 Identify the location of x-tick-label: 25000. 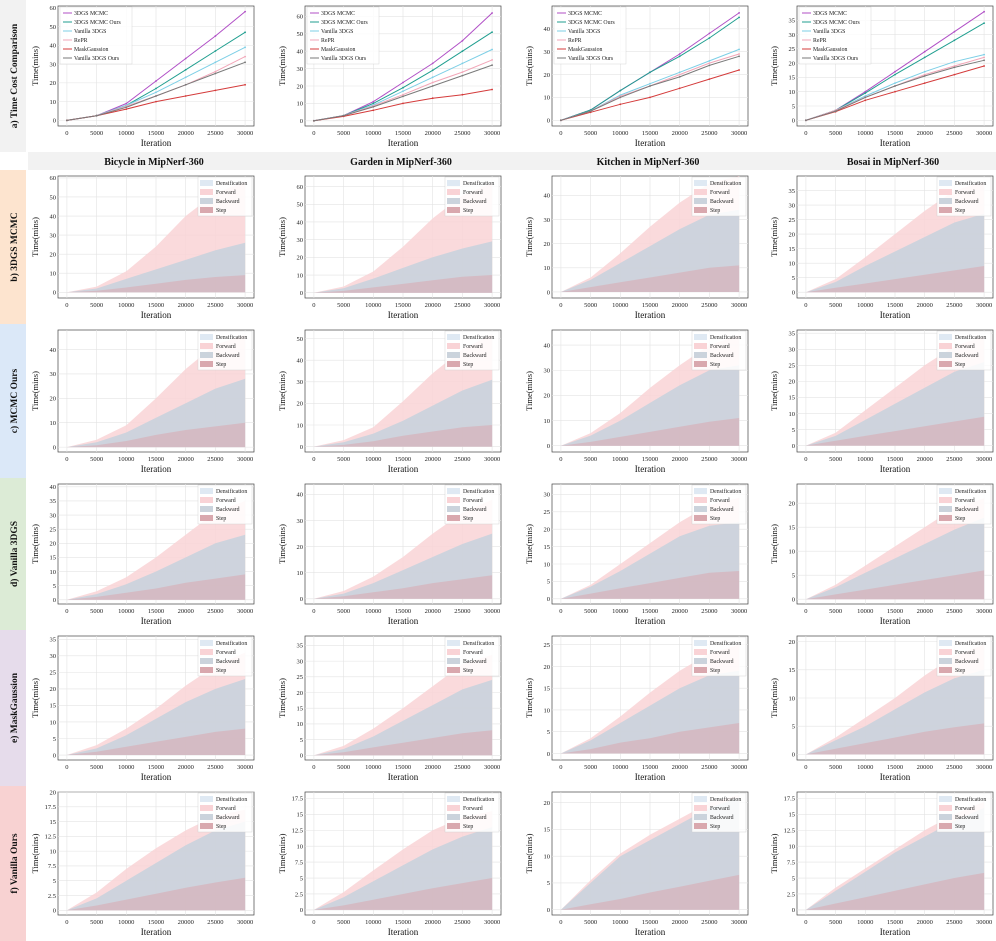
(215, 459).